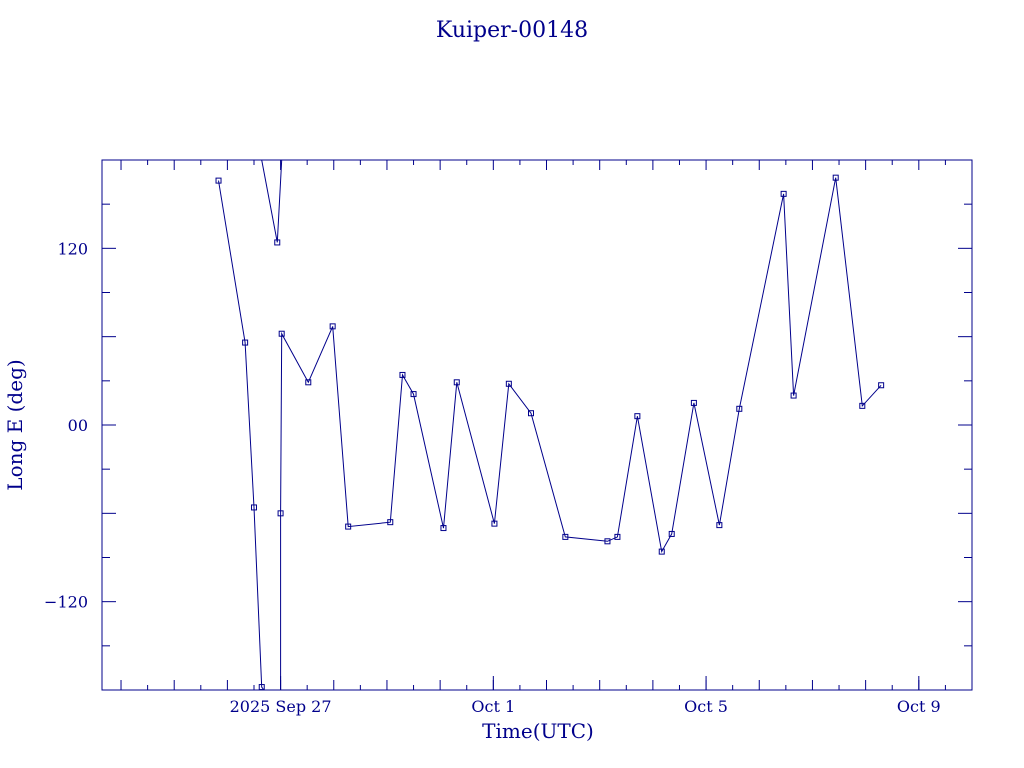 The height and width of the screenshot is (768, 1024). What do you see at coordinates (512, 30) in the screenshot?
I see `chart-title: Kuiper-00148` at bounding box center [512, 30].